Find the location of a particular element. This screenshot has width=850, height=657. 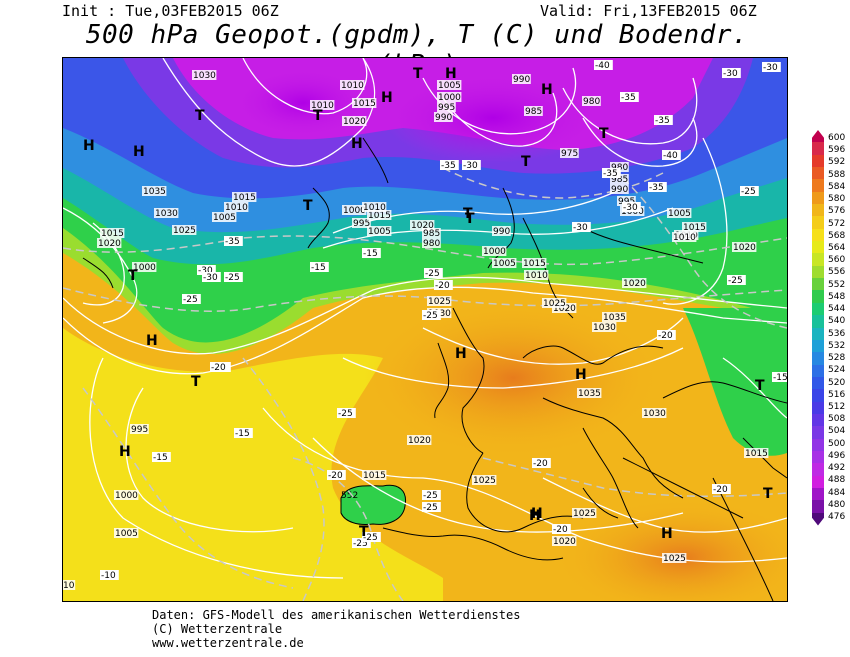

isotherm-label-text: -40 is located at coordinates (670, 156).